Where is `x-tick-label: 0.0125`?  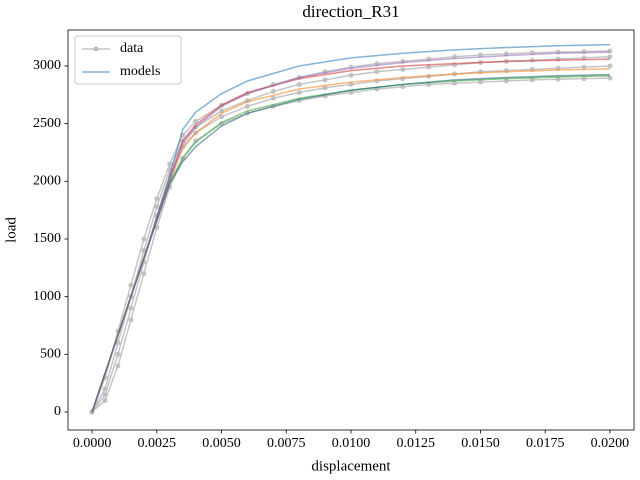 x-tick-label: 0.0125 is located at coordinates (415, 443).